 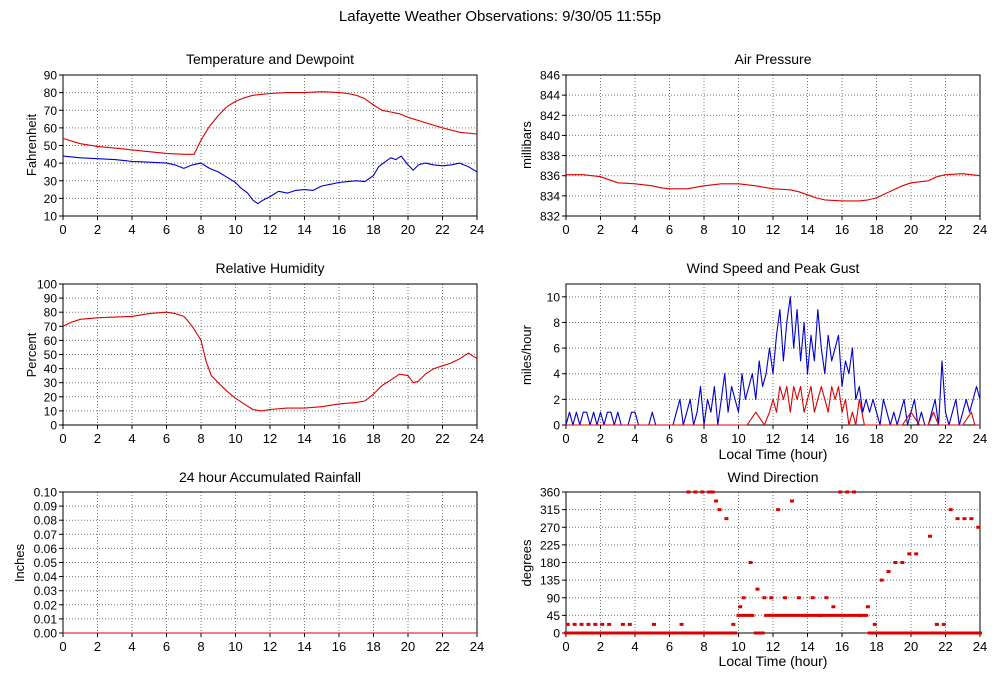 I want to click on chart-title: 24 hour Accumulated Rainfall, so click(x=270, y=477).